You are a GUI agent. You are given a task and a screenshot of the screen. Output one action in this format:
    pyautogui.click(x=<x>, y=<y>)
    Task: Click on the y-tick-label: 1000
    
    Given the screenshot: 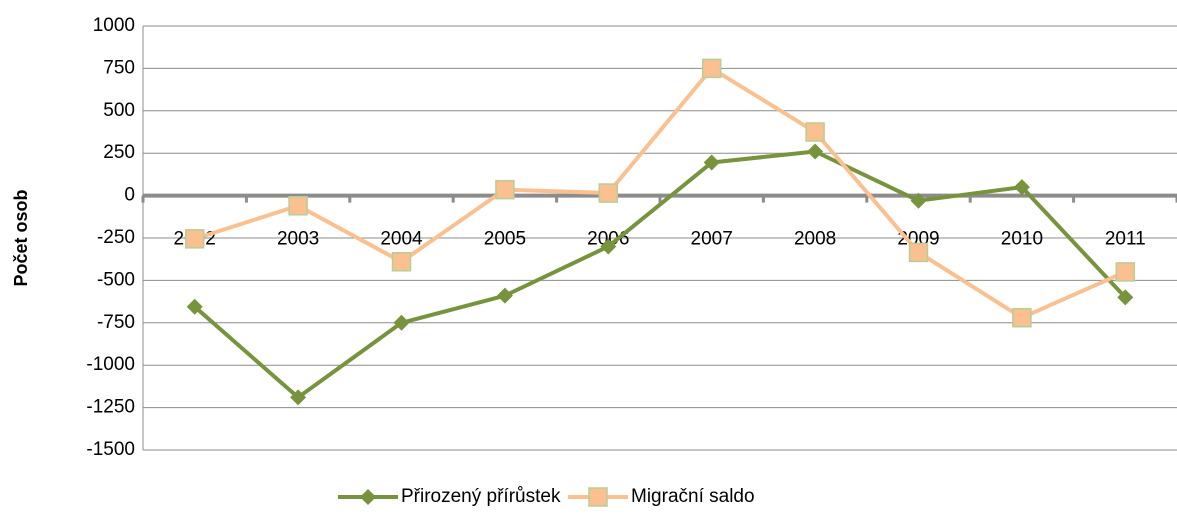 What is the action you would take?
    pyautogui.click(x=114, y=25)
    